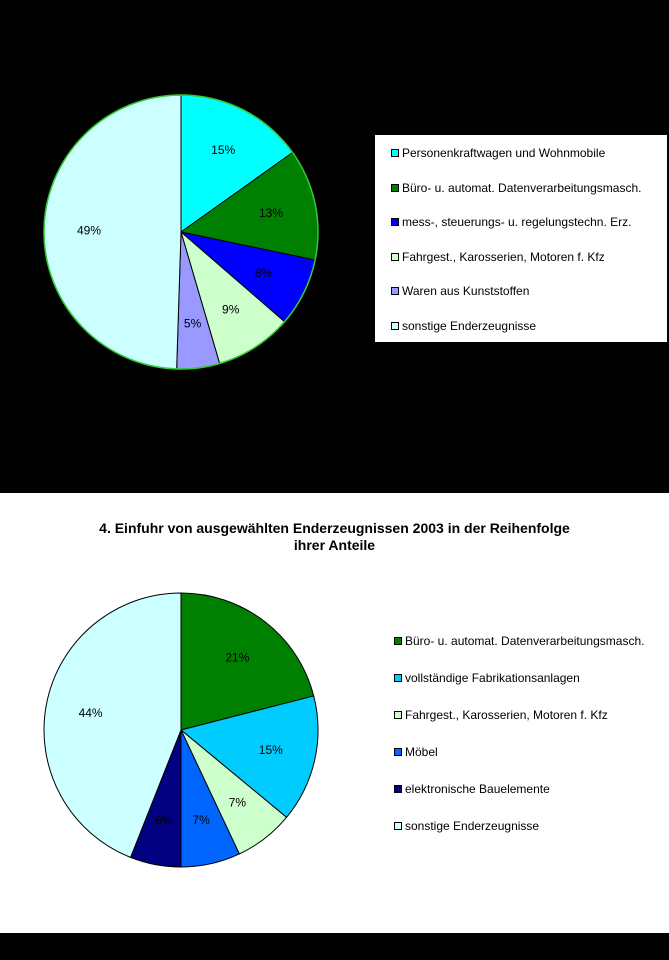  I want to click on pie-chart-top: 15% 13% 8% 9% 5% 49%, so click(181, 232).